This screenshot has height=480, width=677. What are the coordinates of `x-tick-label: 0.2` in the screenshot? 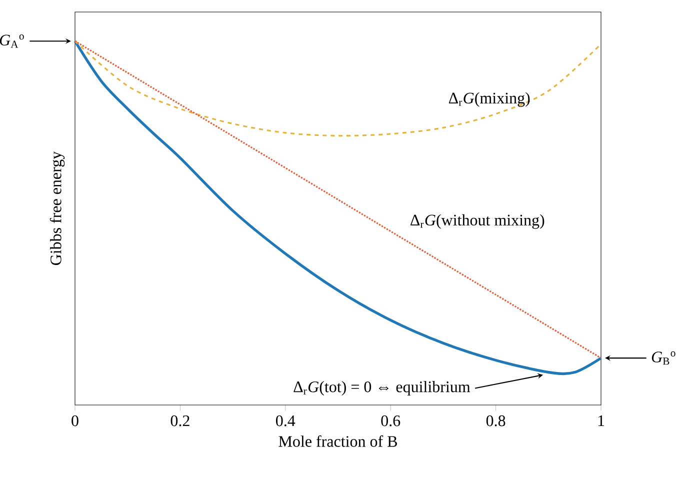 It's located at (180, 420).